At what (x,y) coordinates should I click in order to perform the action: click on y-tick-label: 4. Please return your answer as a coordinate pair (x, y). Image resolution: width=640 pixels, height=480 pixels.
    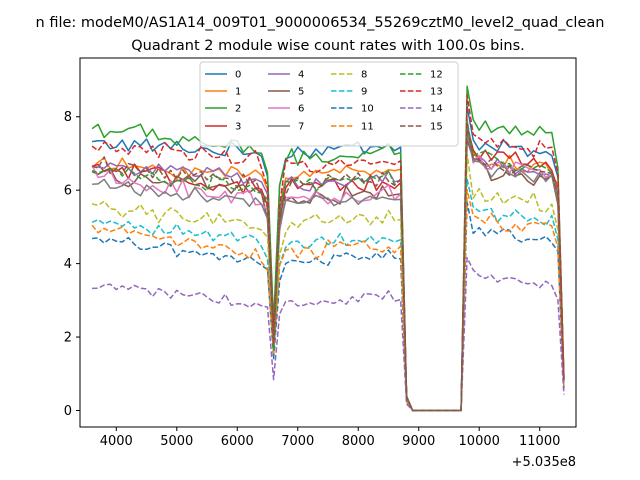
    Looking at the image, I should click on (68, 264).